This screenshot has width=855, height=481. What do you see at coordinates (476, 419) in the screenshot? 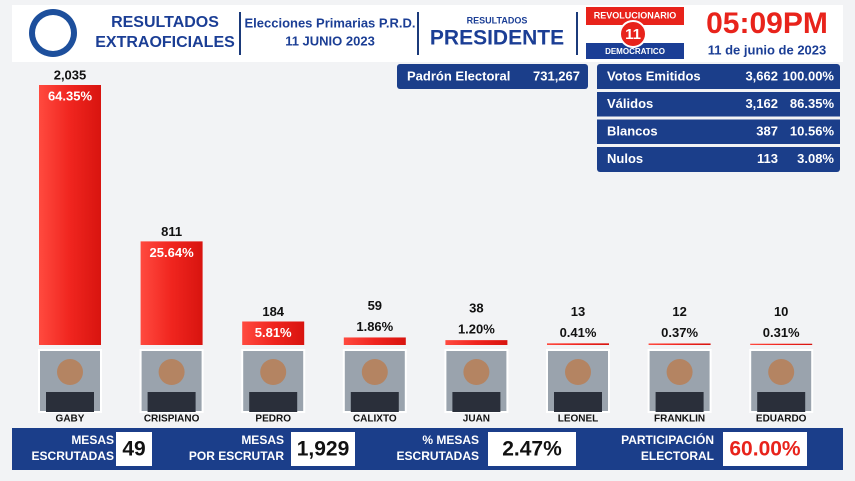
I see `candidate-name: JUAN` at bounding box center [476, 419].